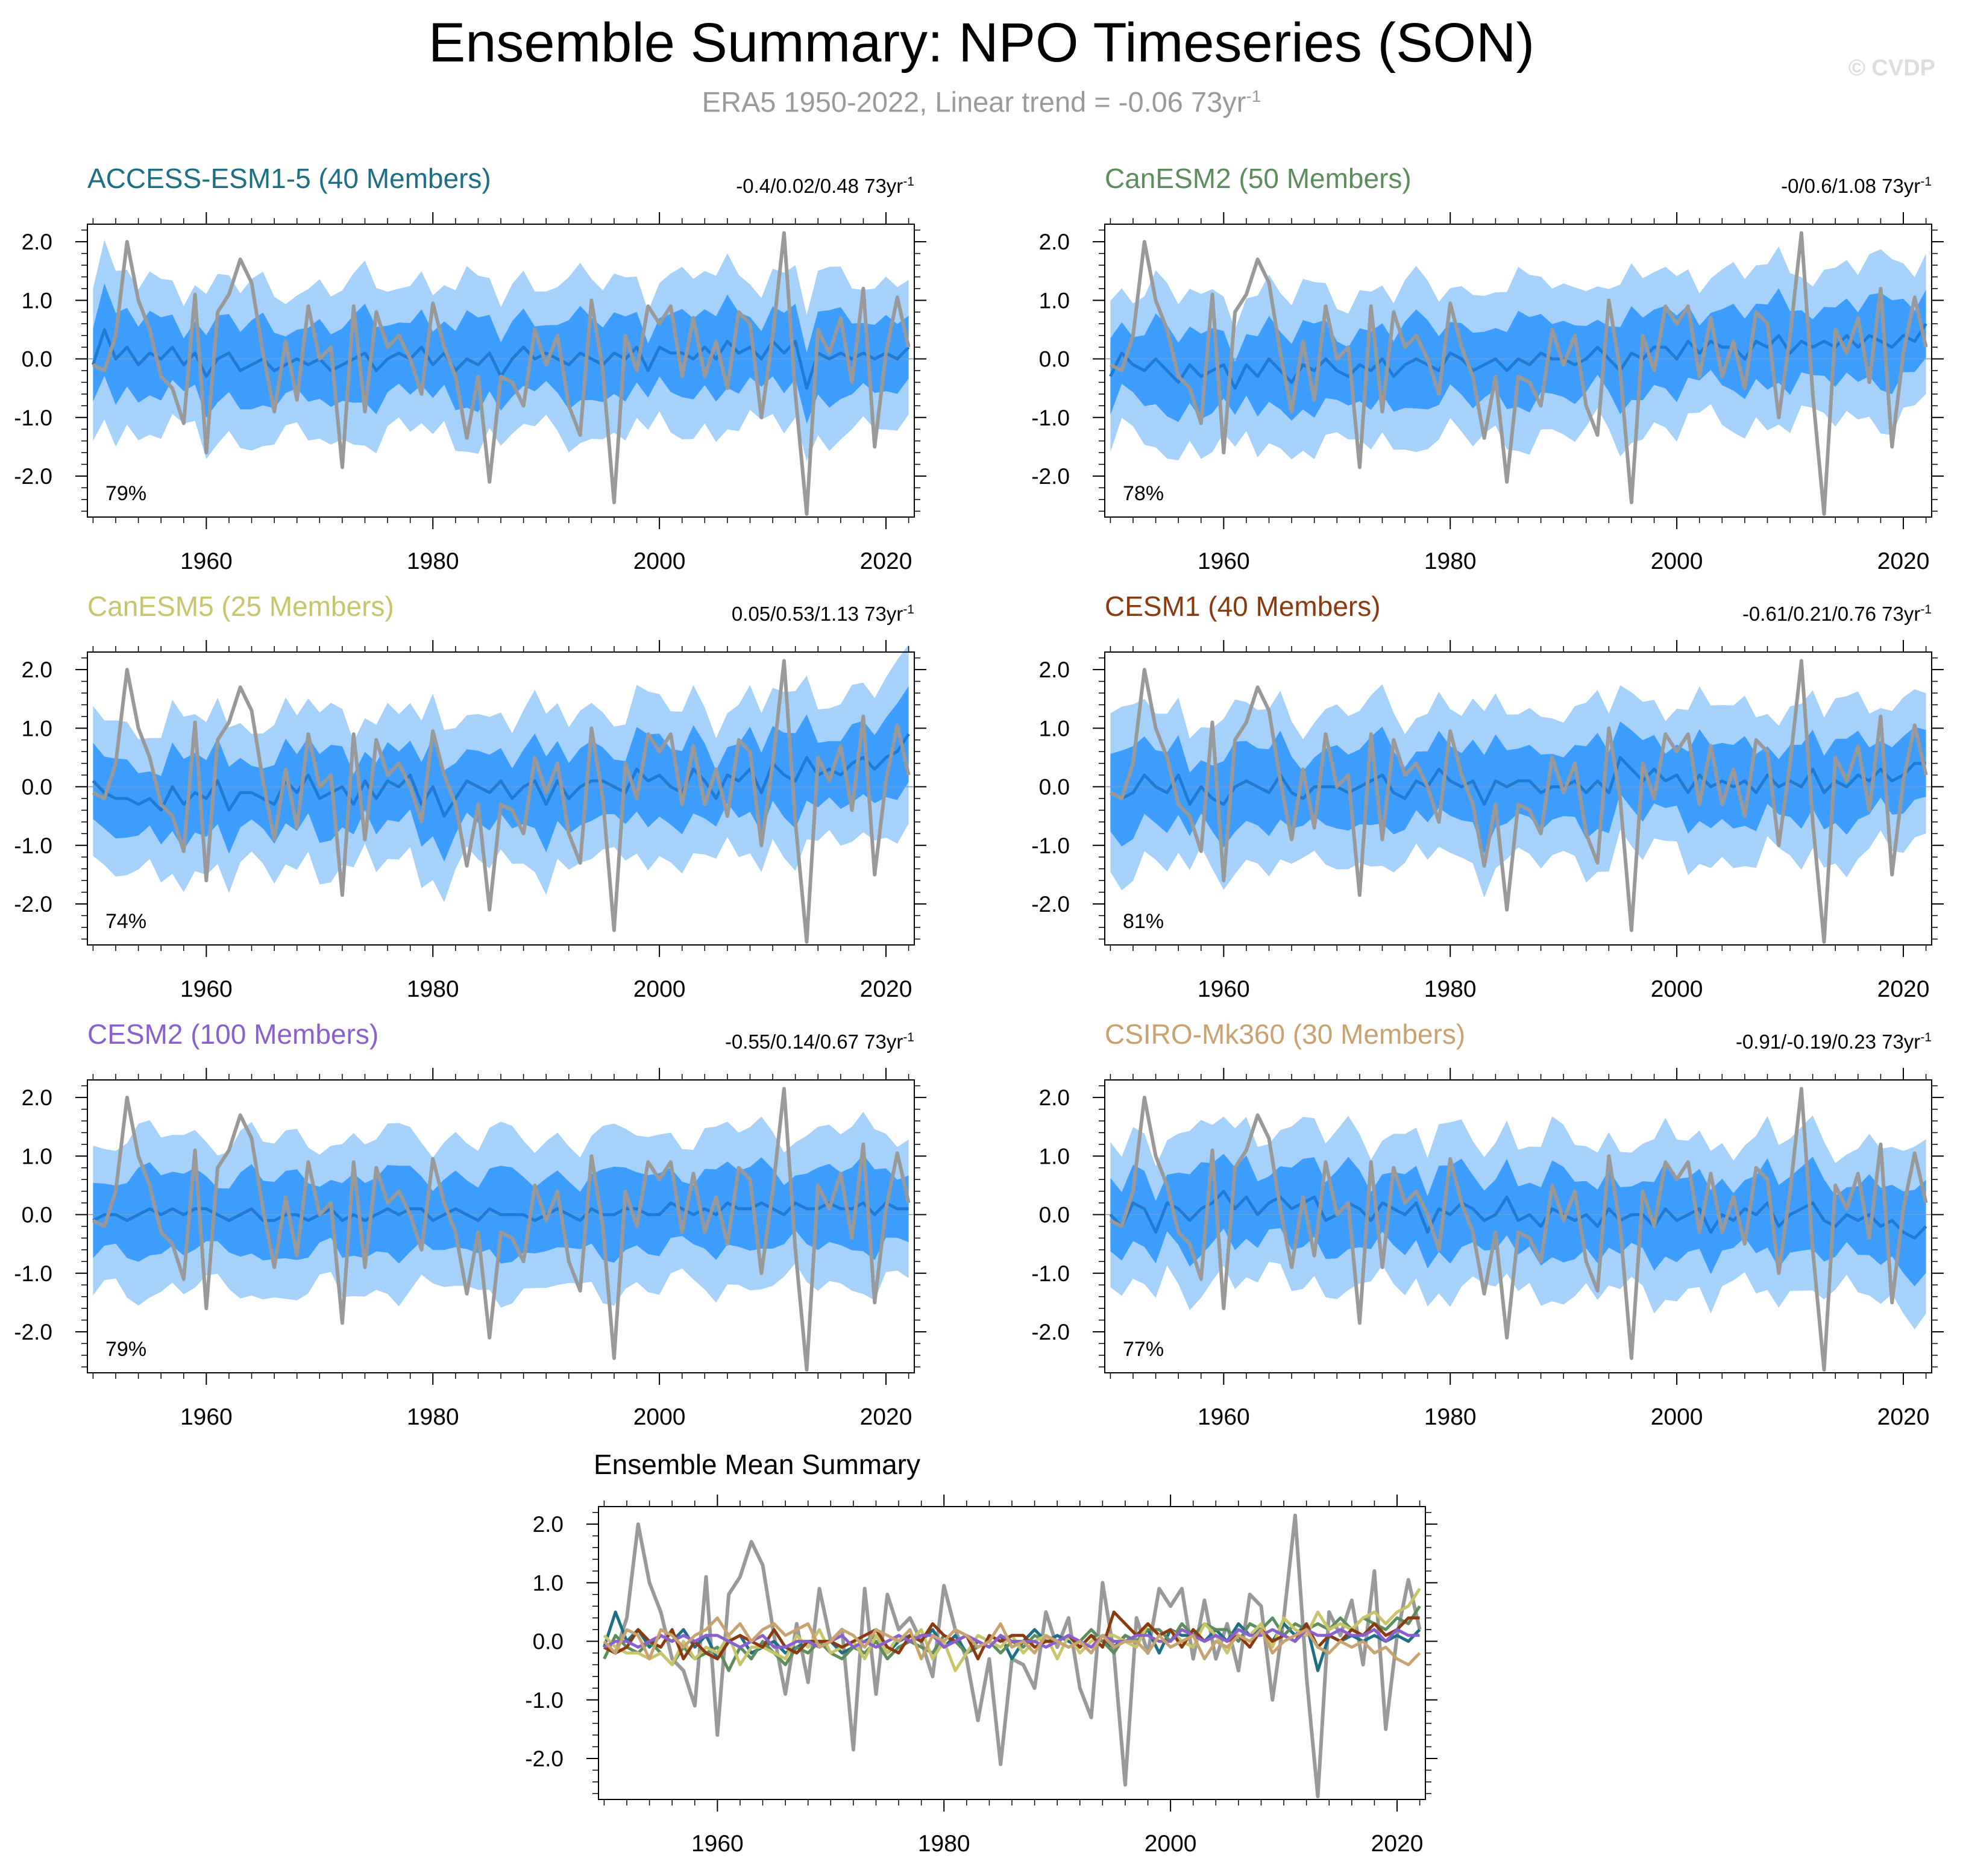 The height and width of the screenshot is (1876, 1963). What do you see at coordinates (544, 1700) in the screenshot?
I see `summary-y-tick-label: -1.0` at bounding box center [544, 1700].